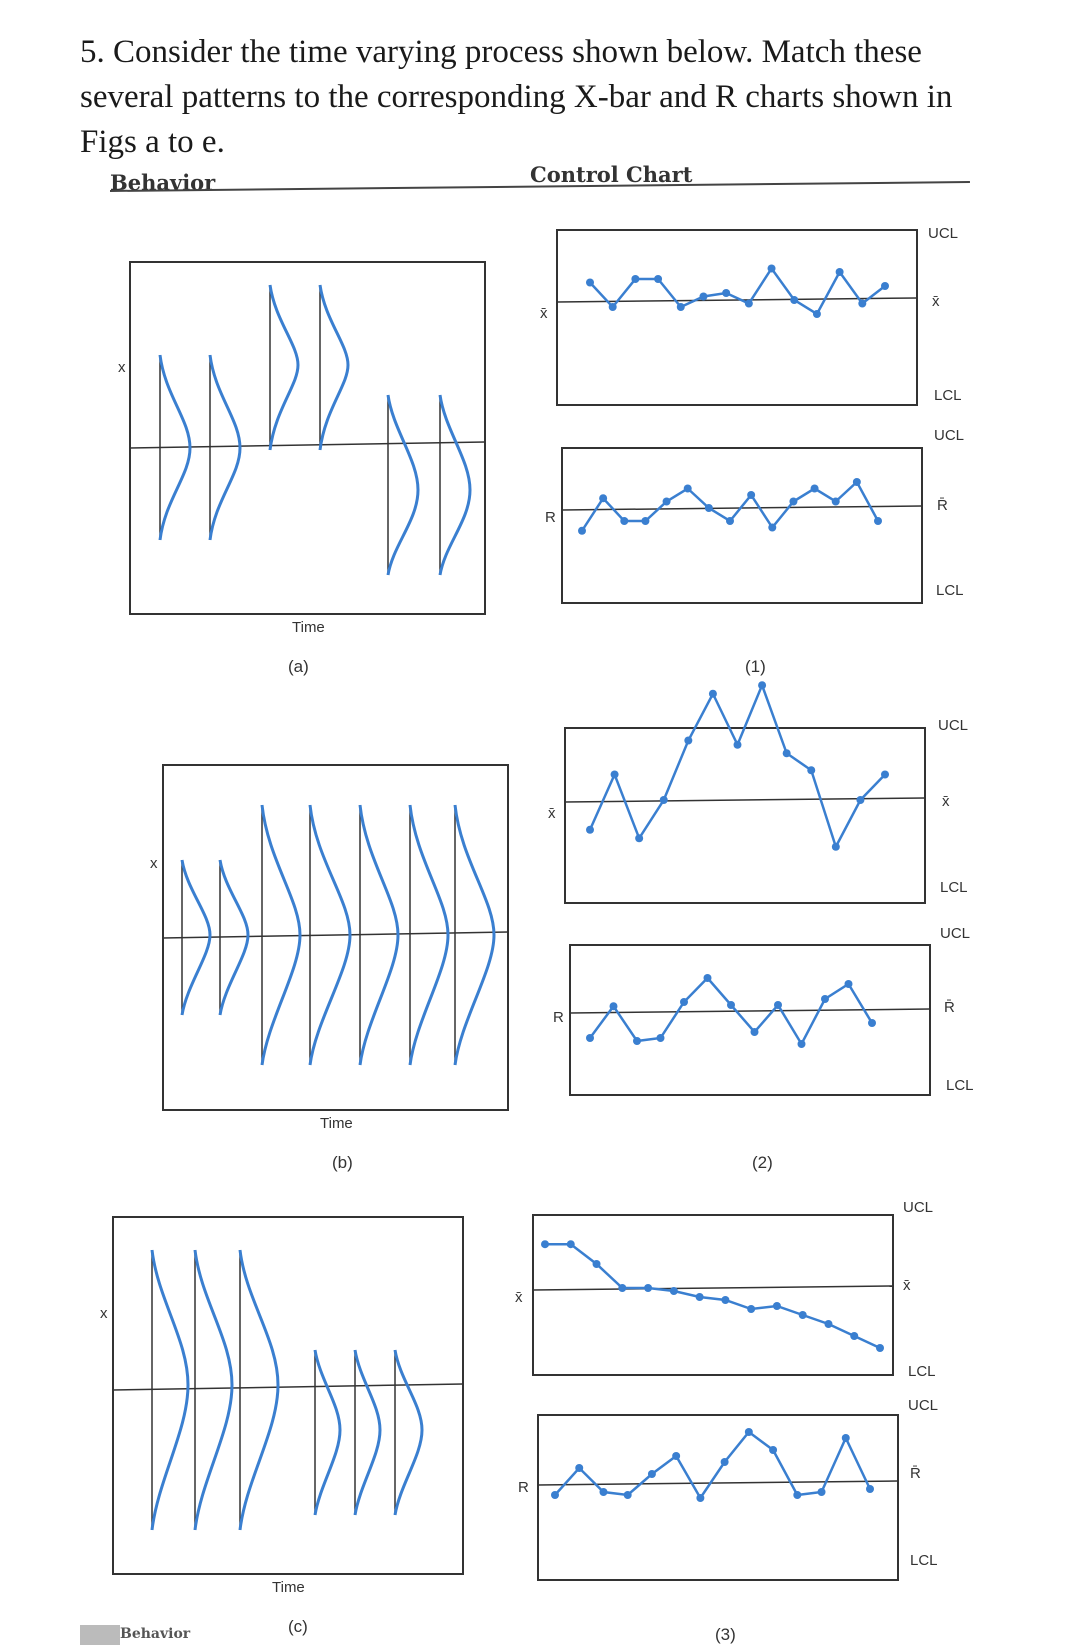 This screenshot has height=1645, width=1080. What do you see at coordinates (336, 1123) in the screenshot?
I see `behavior-time-label-b: Time` at bounding box center [336, 1123].